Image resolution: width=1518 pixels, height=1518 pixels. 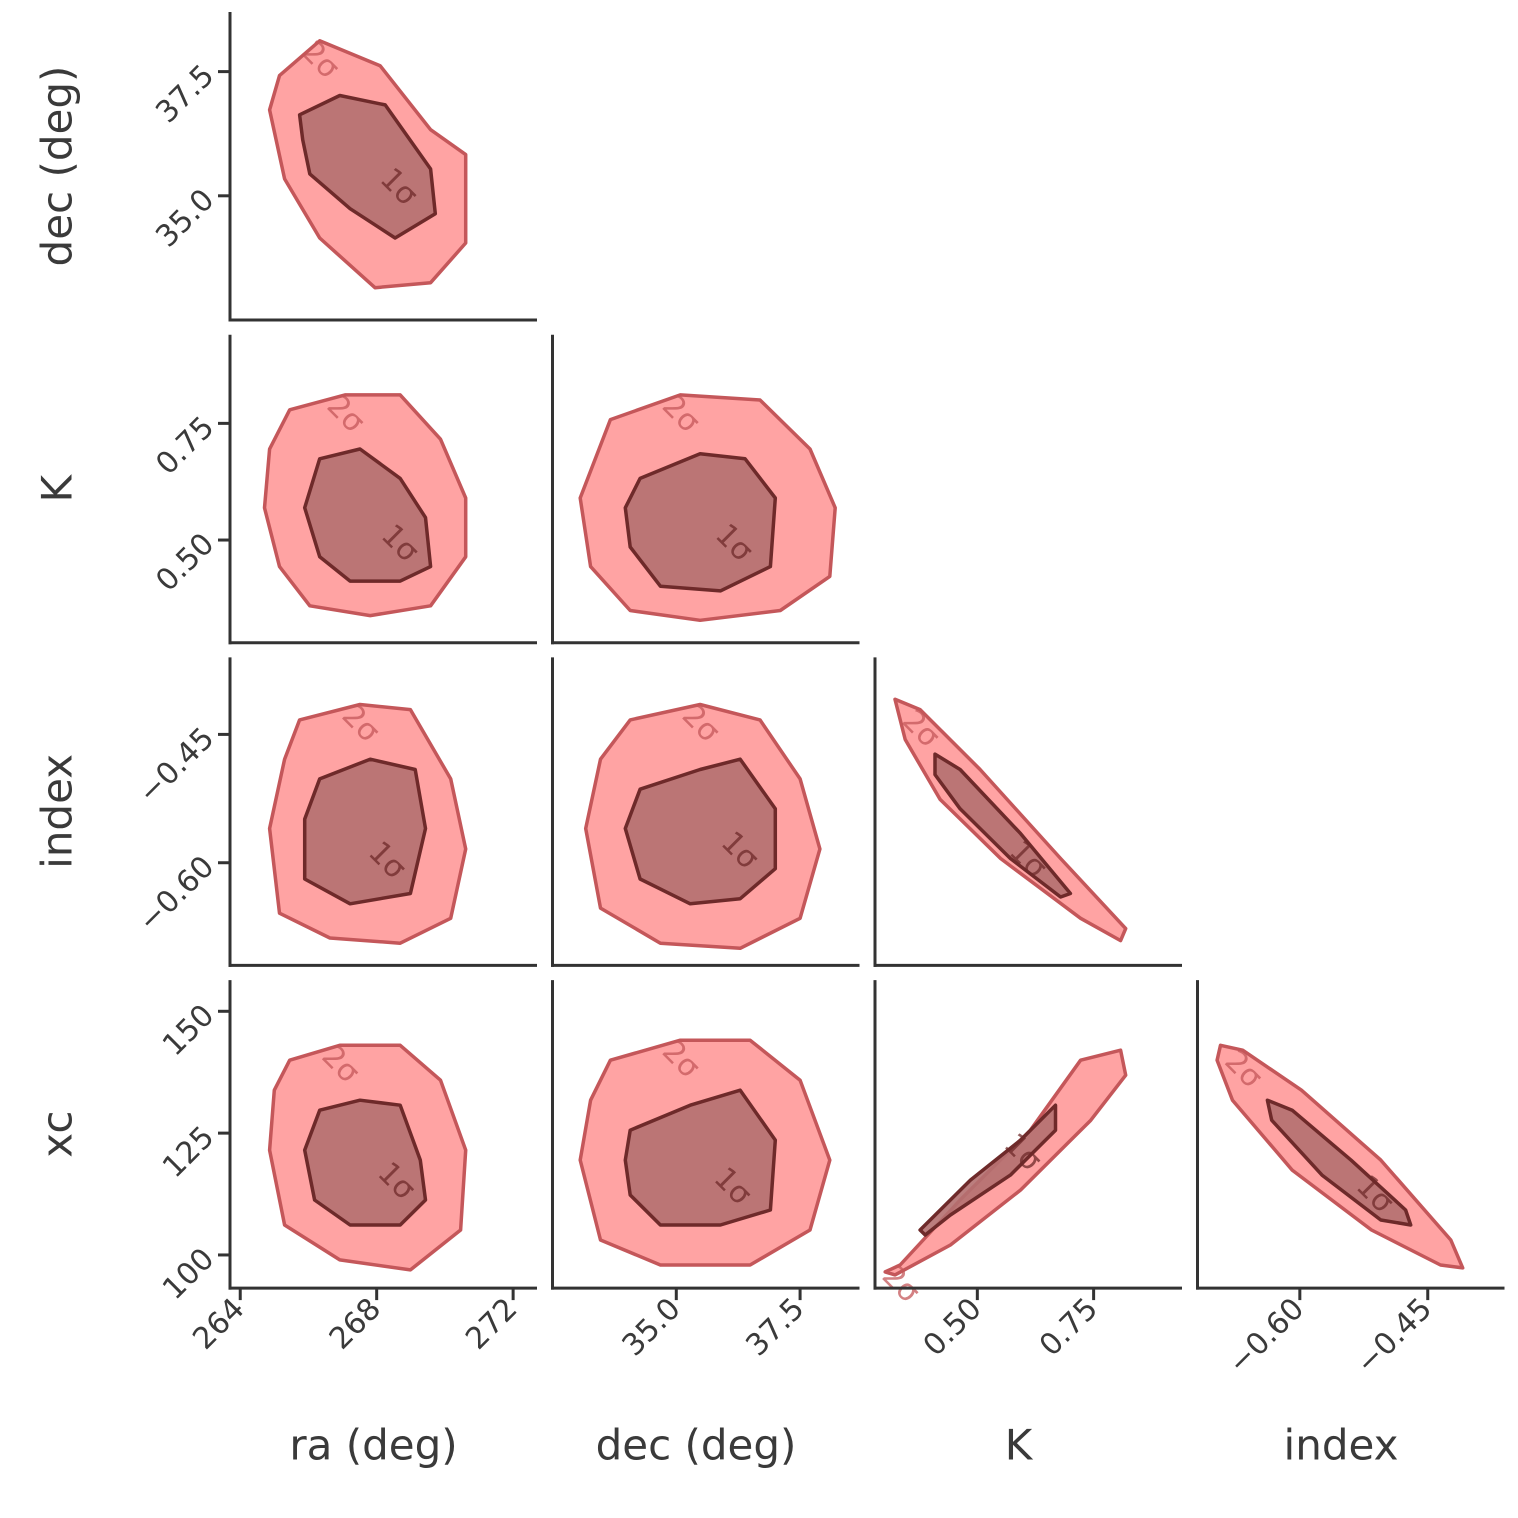 I want to click on y-tick-label: −0.45, so click(x=177, y=766).